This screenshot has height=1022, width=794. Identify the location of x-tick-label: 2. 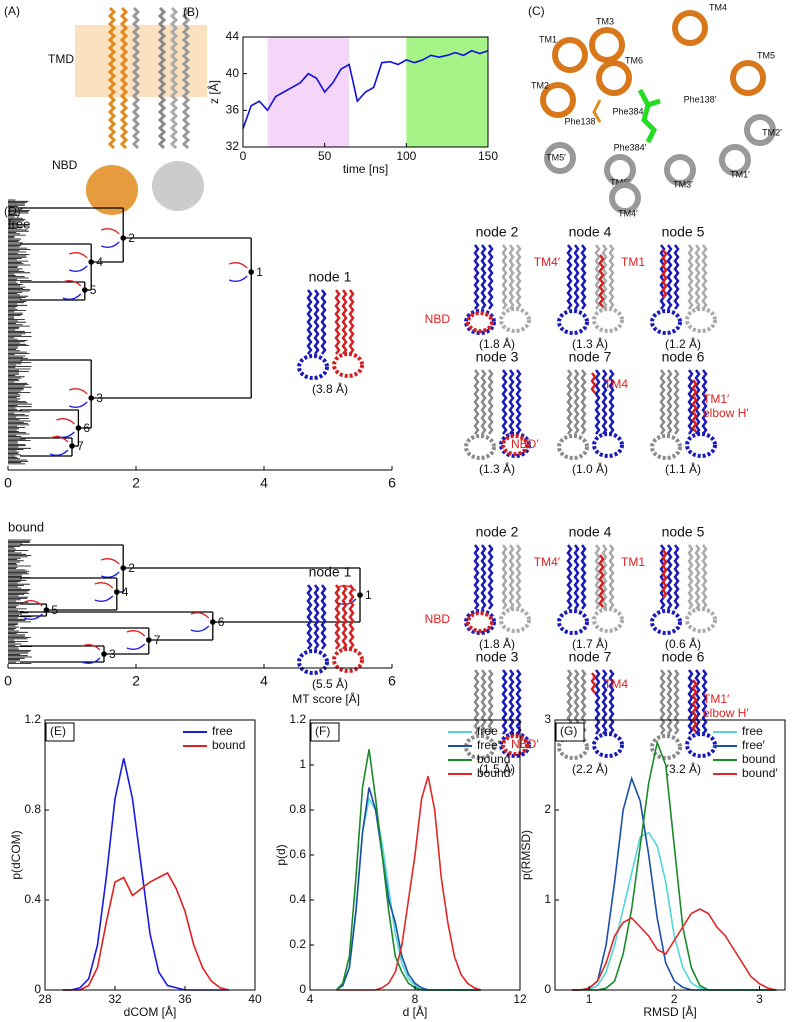
(136, 681).